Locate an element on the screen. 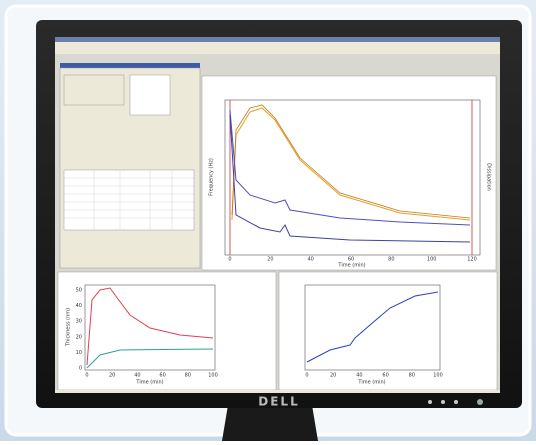 Image resolution: width=536 pixels, height=445 pixels. table is located at coordinates (129, 200).